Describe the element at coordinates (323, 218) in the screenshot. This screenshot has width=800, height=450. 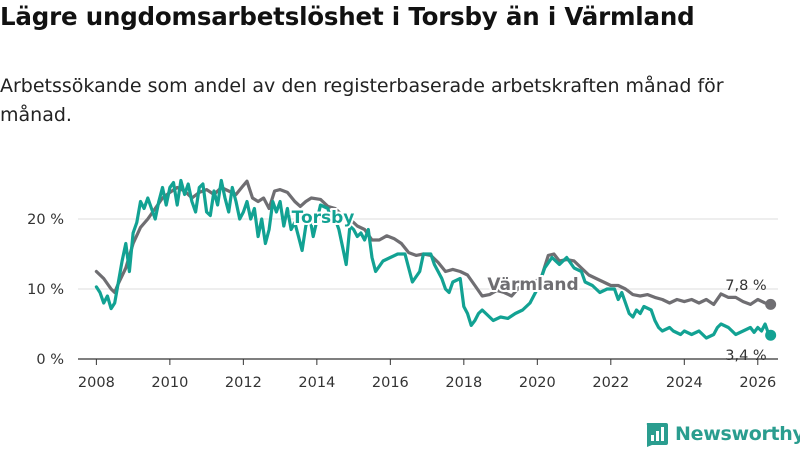
I see `series-label-torsby: Torsby` at that location.